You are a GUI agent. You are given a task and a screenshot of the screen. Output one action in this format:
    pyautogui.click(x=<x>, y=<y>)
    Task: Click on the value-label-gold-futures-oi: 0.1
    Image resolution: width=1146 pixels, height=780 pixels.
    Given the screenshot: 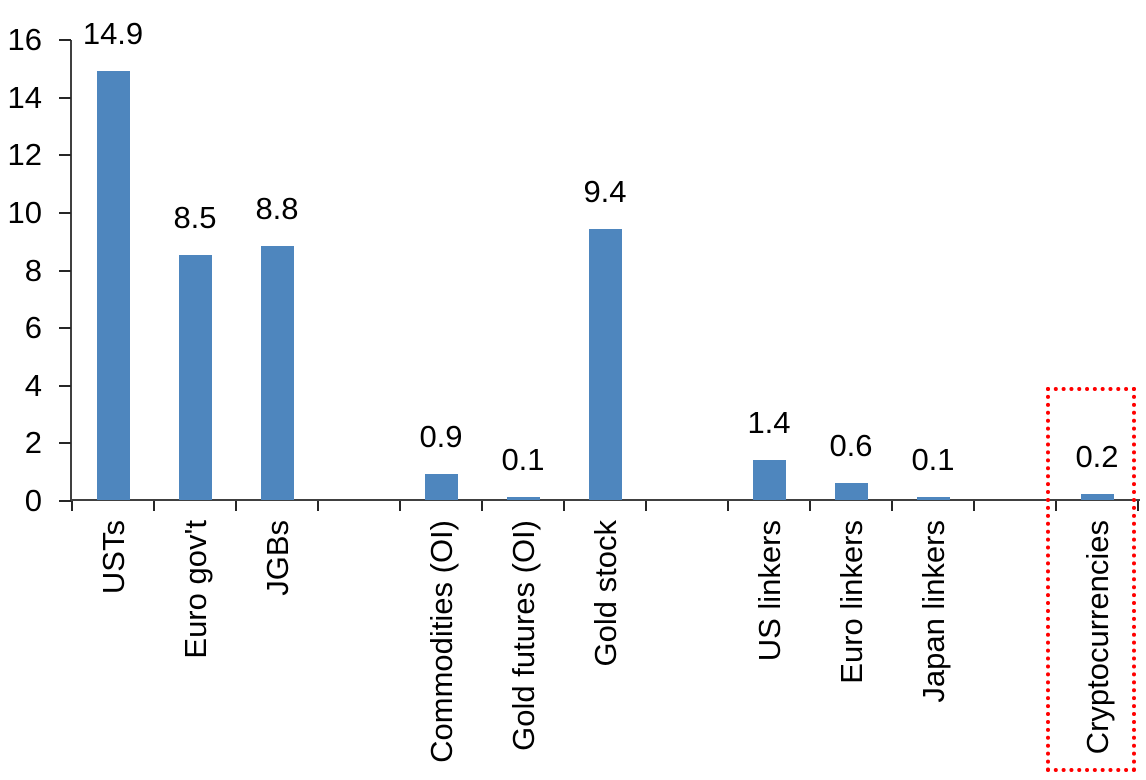 What is the action you would take?
    pyautogui.click(x=523, y=459)
    